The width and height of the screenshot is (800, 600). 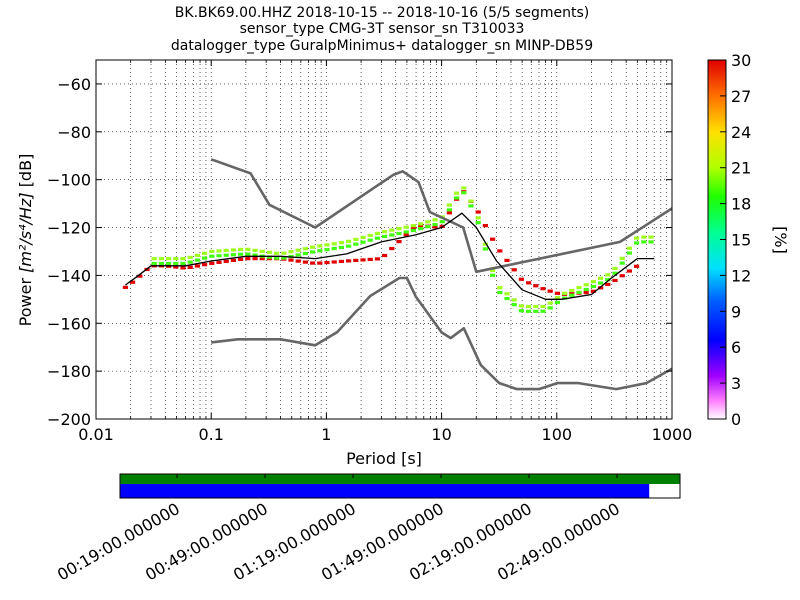 I want to click on x-axis-label: Period [s], so click(x=384, y=458).